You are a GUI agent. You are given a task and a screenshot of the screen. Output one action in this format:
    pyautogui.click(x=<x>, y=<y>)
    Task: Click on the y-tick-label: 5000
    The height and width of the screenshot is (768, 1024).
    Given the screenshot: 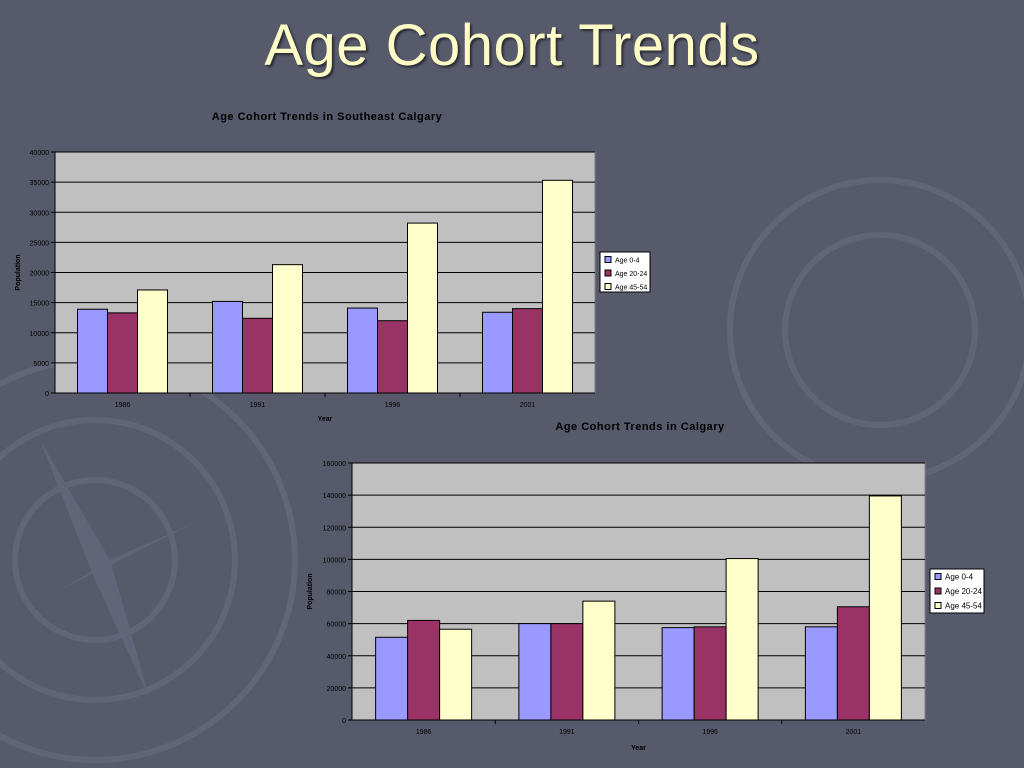 What is the action you would take?
    pyautogui.click(x=41, y=364)
    